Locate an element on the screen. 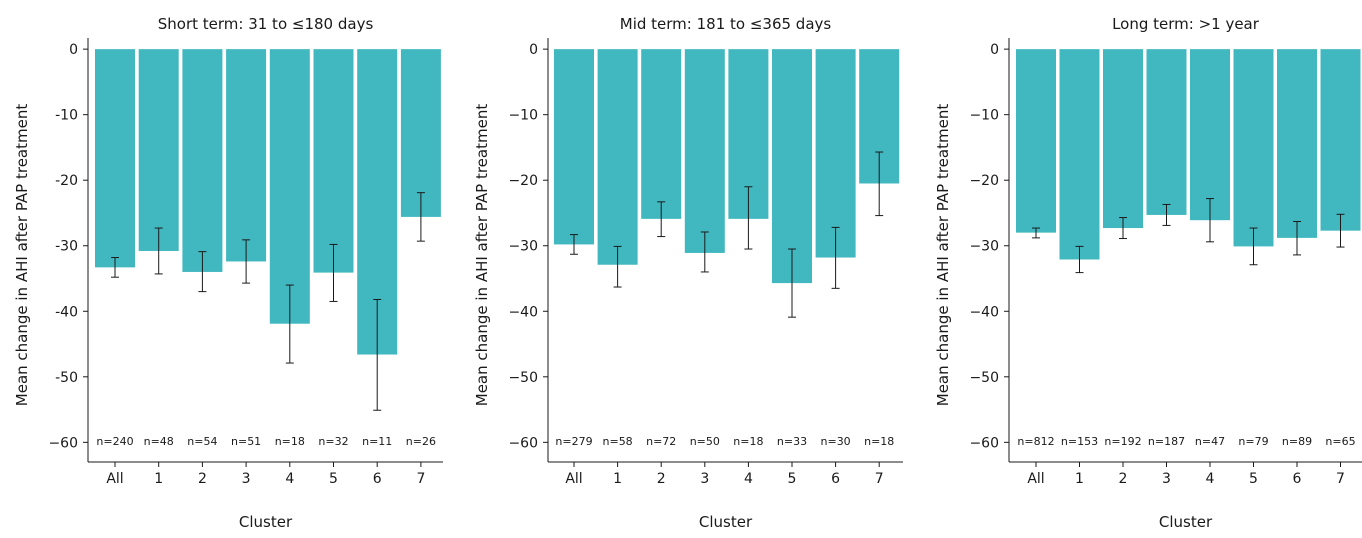 The image size is (1362, 538). n-label: n=72 is located at coordinates (661, 441).